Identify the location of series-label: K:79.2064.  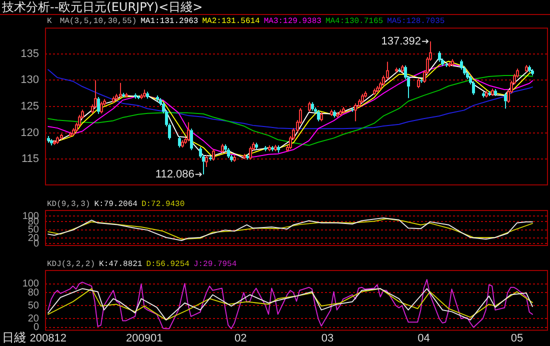
(116, 204).